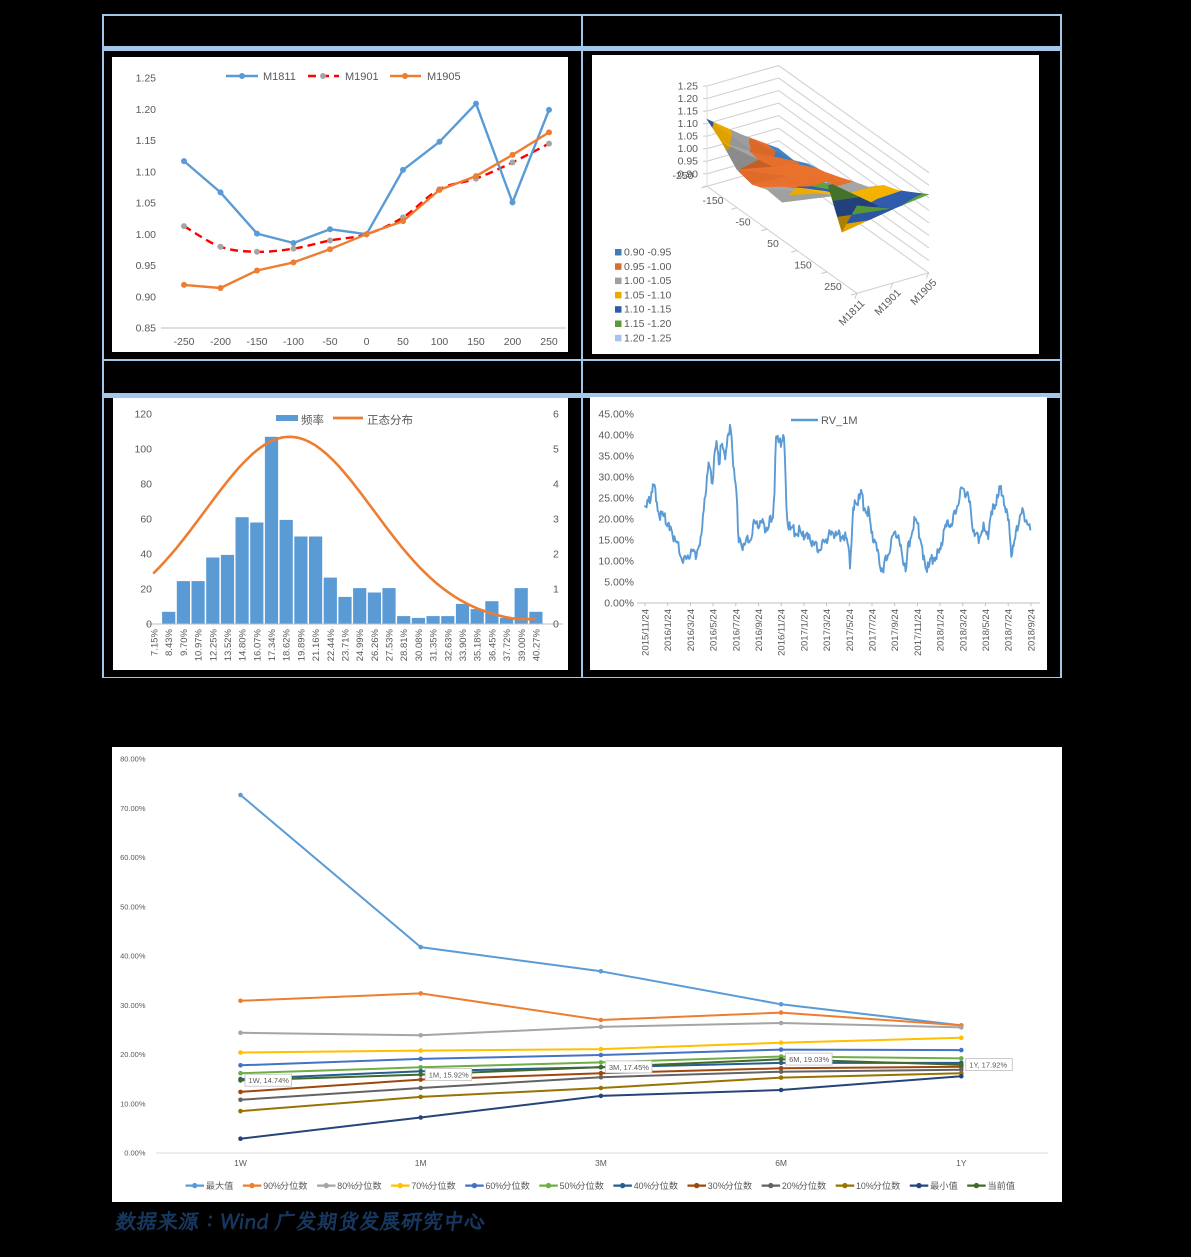 This screenshot has width=1191, height=1257. Describe the element at coordinates (616, 562) in the screenshot. I see `svg-text: 10.00%` at that location.